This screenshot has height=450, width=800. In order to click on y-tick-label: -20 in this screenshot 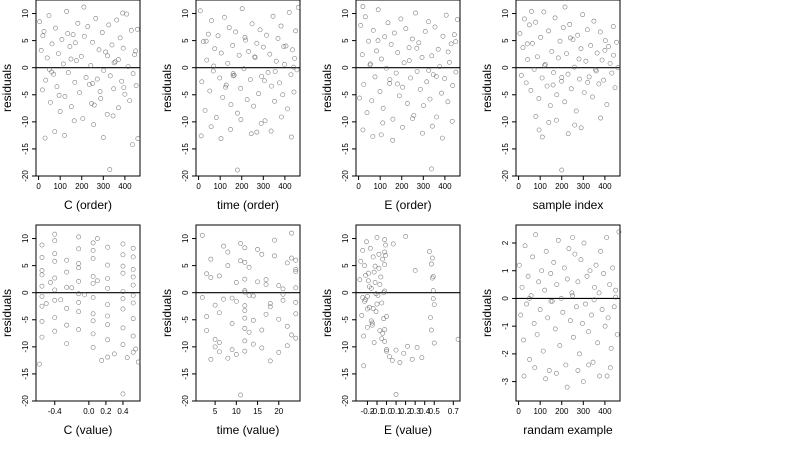, I will do `click(185, 176)`.